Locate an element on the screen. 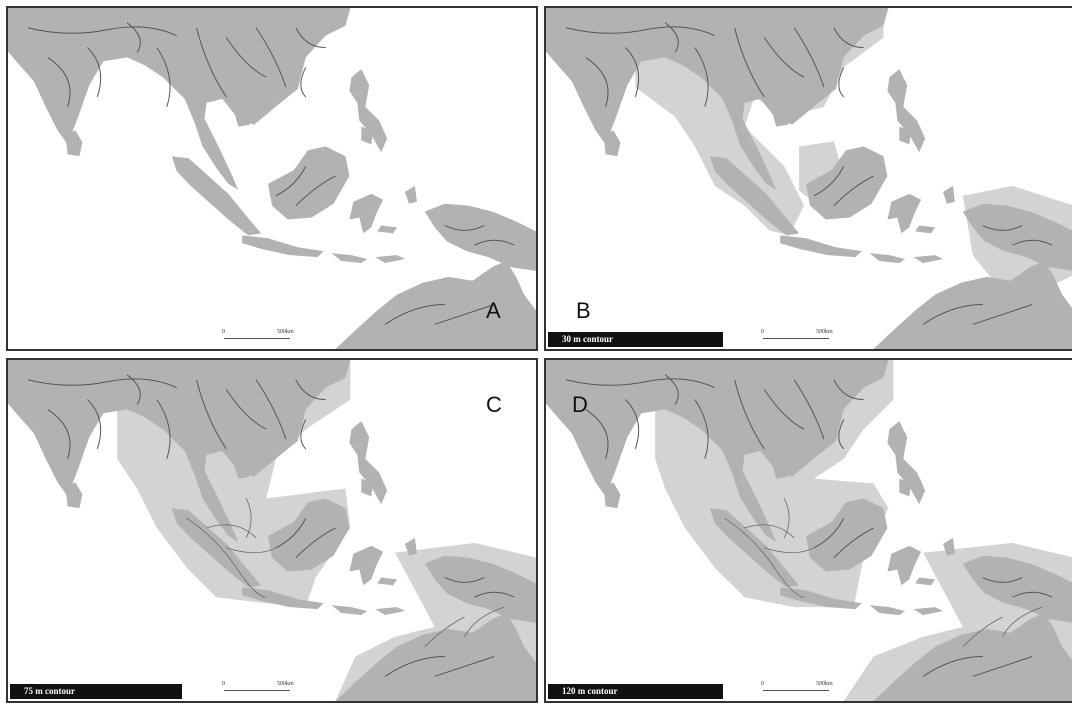 The width and height of the screenshot is (1072, 710). contour-label: 75 m contour is located at coordinates (96, 691).